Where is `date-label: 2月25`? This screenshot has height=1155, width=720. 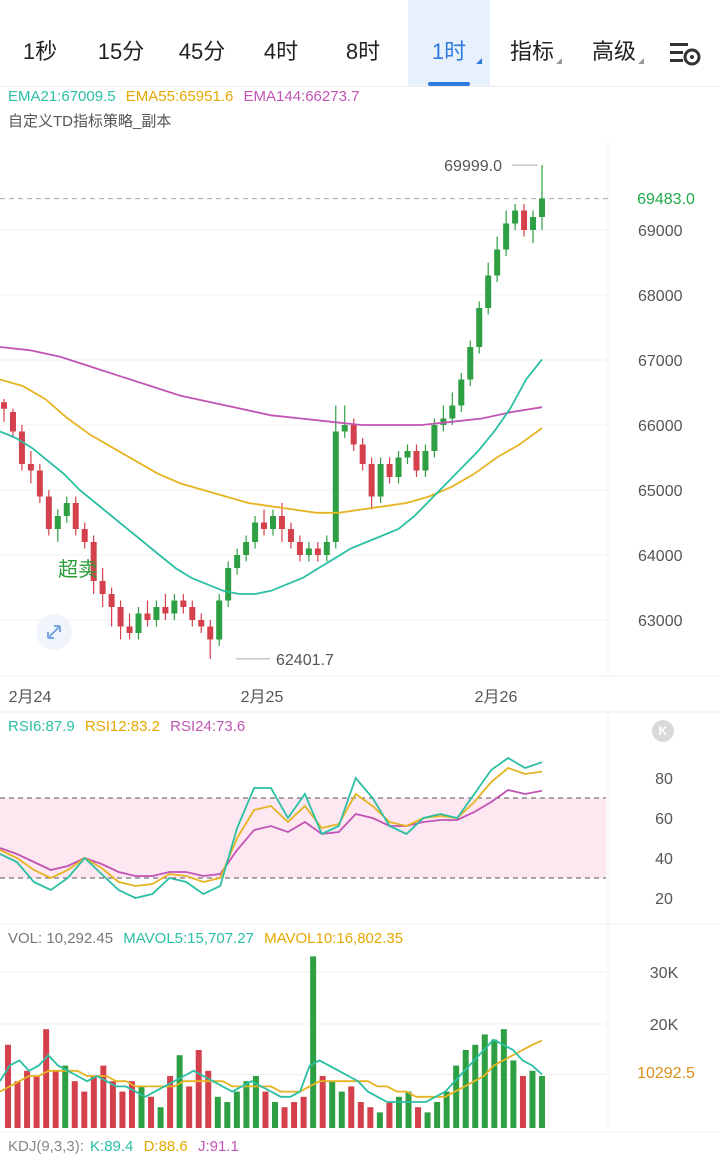
date-label: 2月25 is located at coordinates (262, 697).